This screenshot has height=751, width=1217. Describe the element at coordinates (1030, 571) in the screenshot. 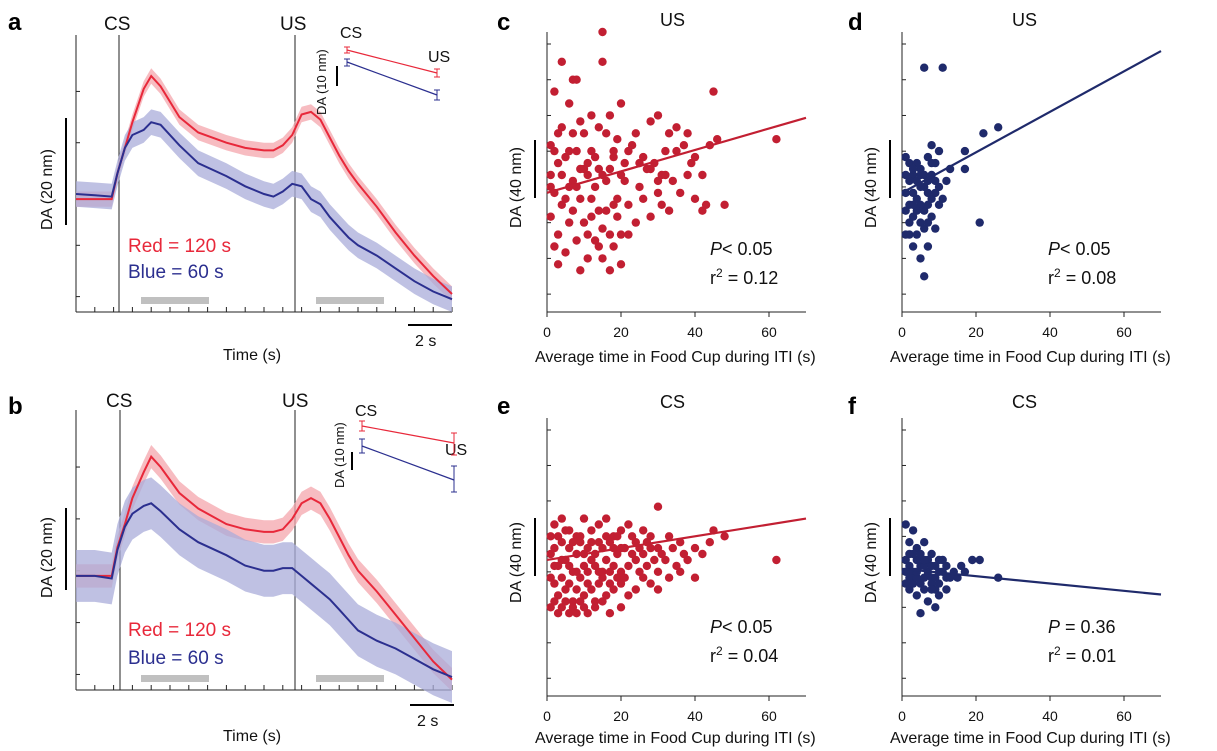

I see `plot-f: 0 20 40 60` at that location.